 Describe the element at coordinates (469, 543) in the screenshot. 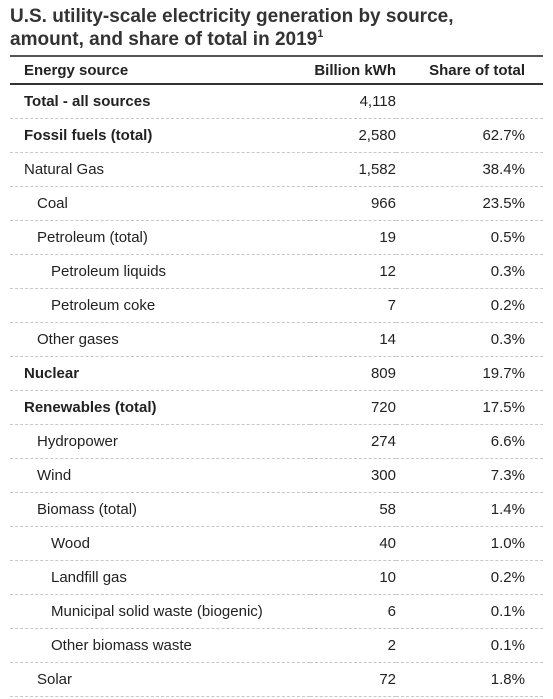

I see `share-of-total-cell: 1.0%` at that location.